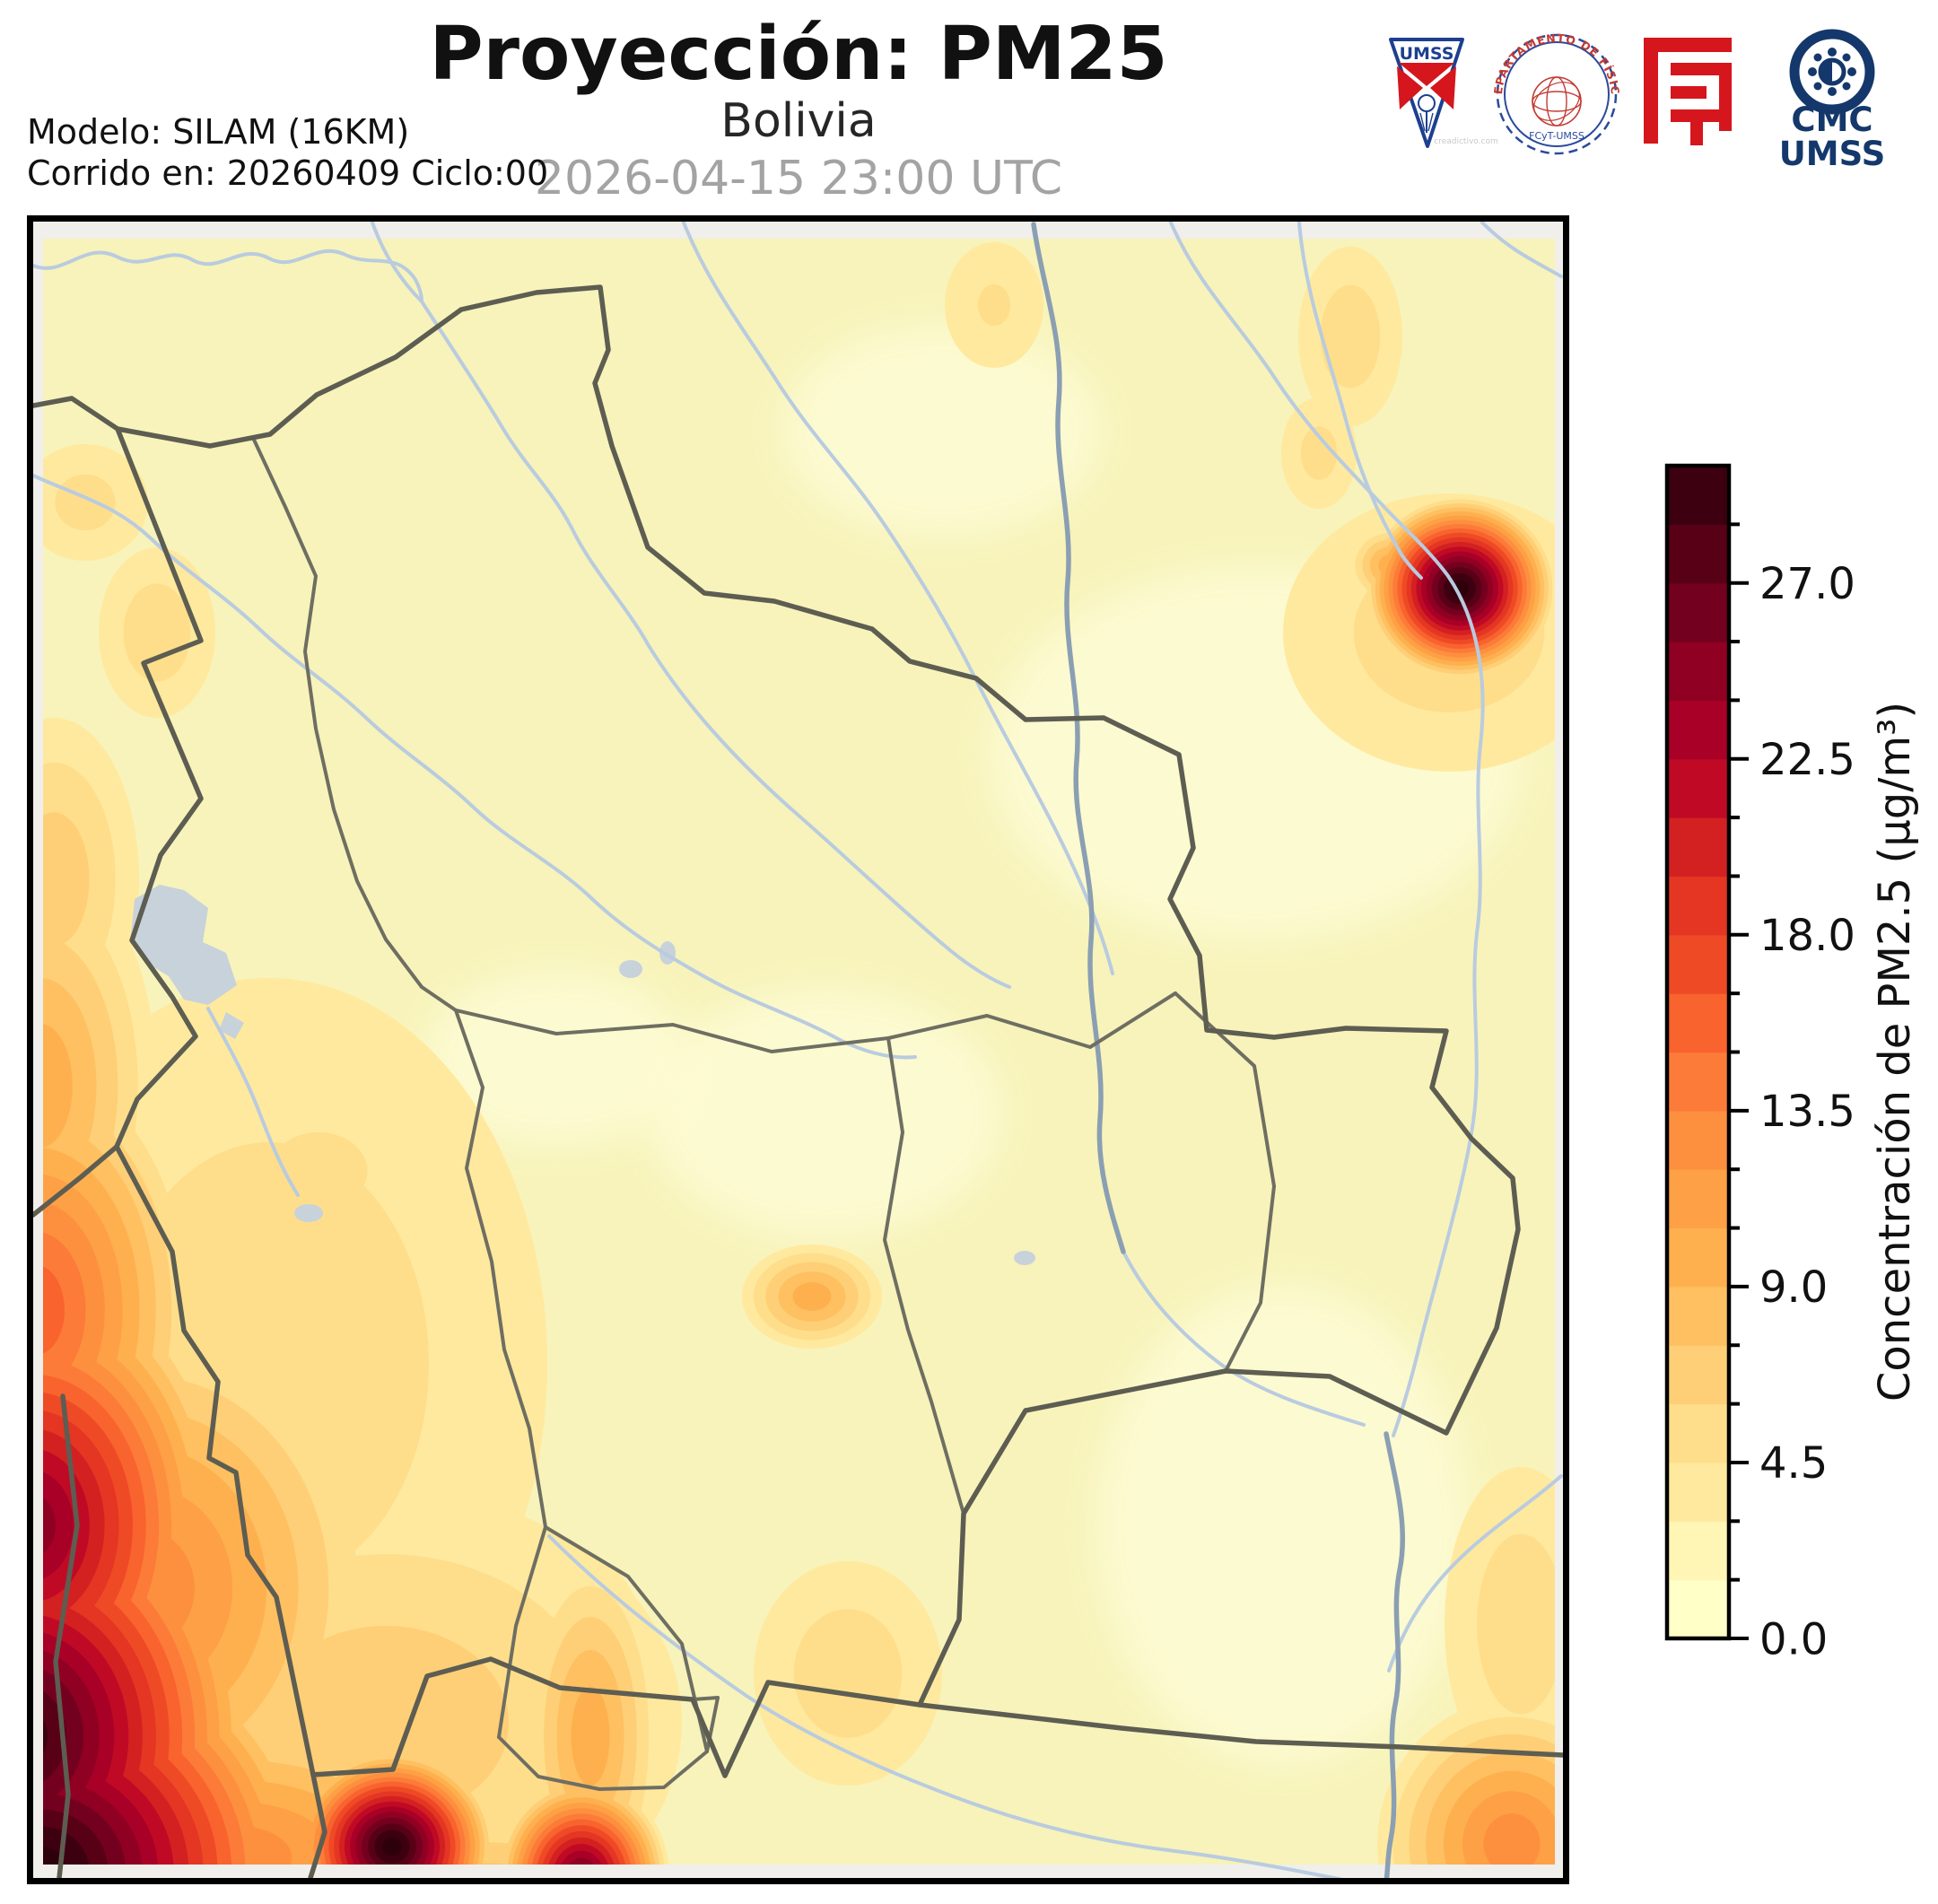 This screenshot has width=1938, height=1904. What do you see at coordinates (392, 1847) in the screenshot?
I see `hotspot-core` at bounding box center [392, 1847].